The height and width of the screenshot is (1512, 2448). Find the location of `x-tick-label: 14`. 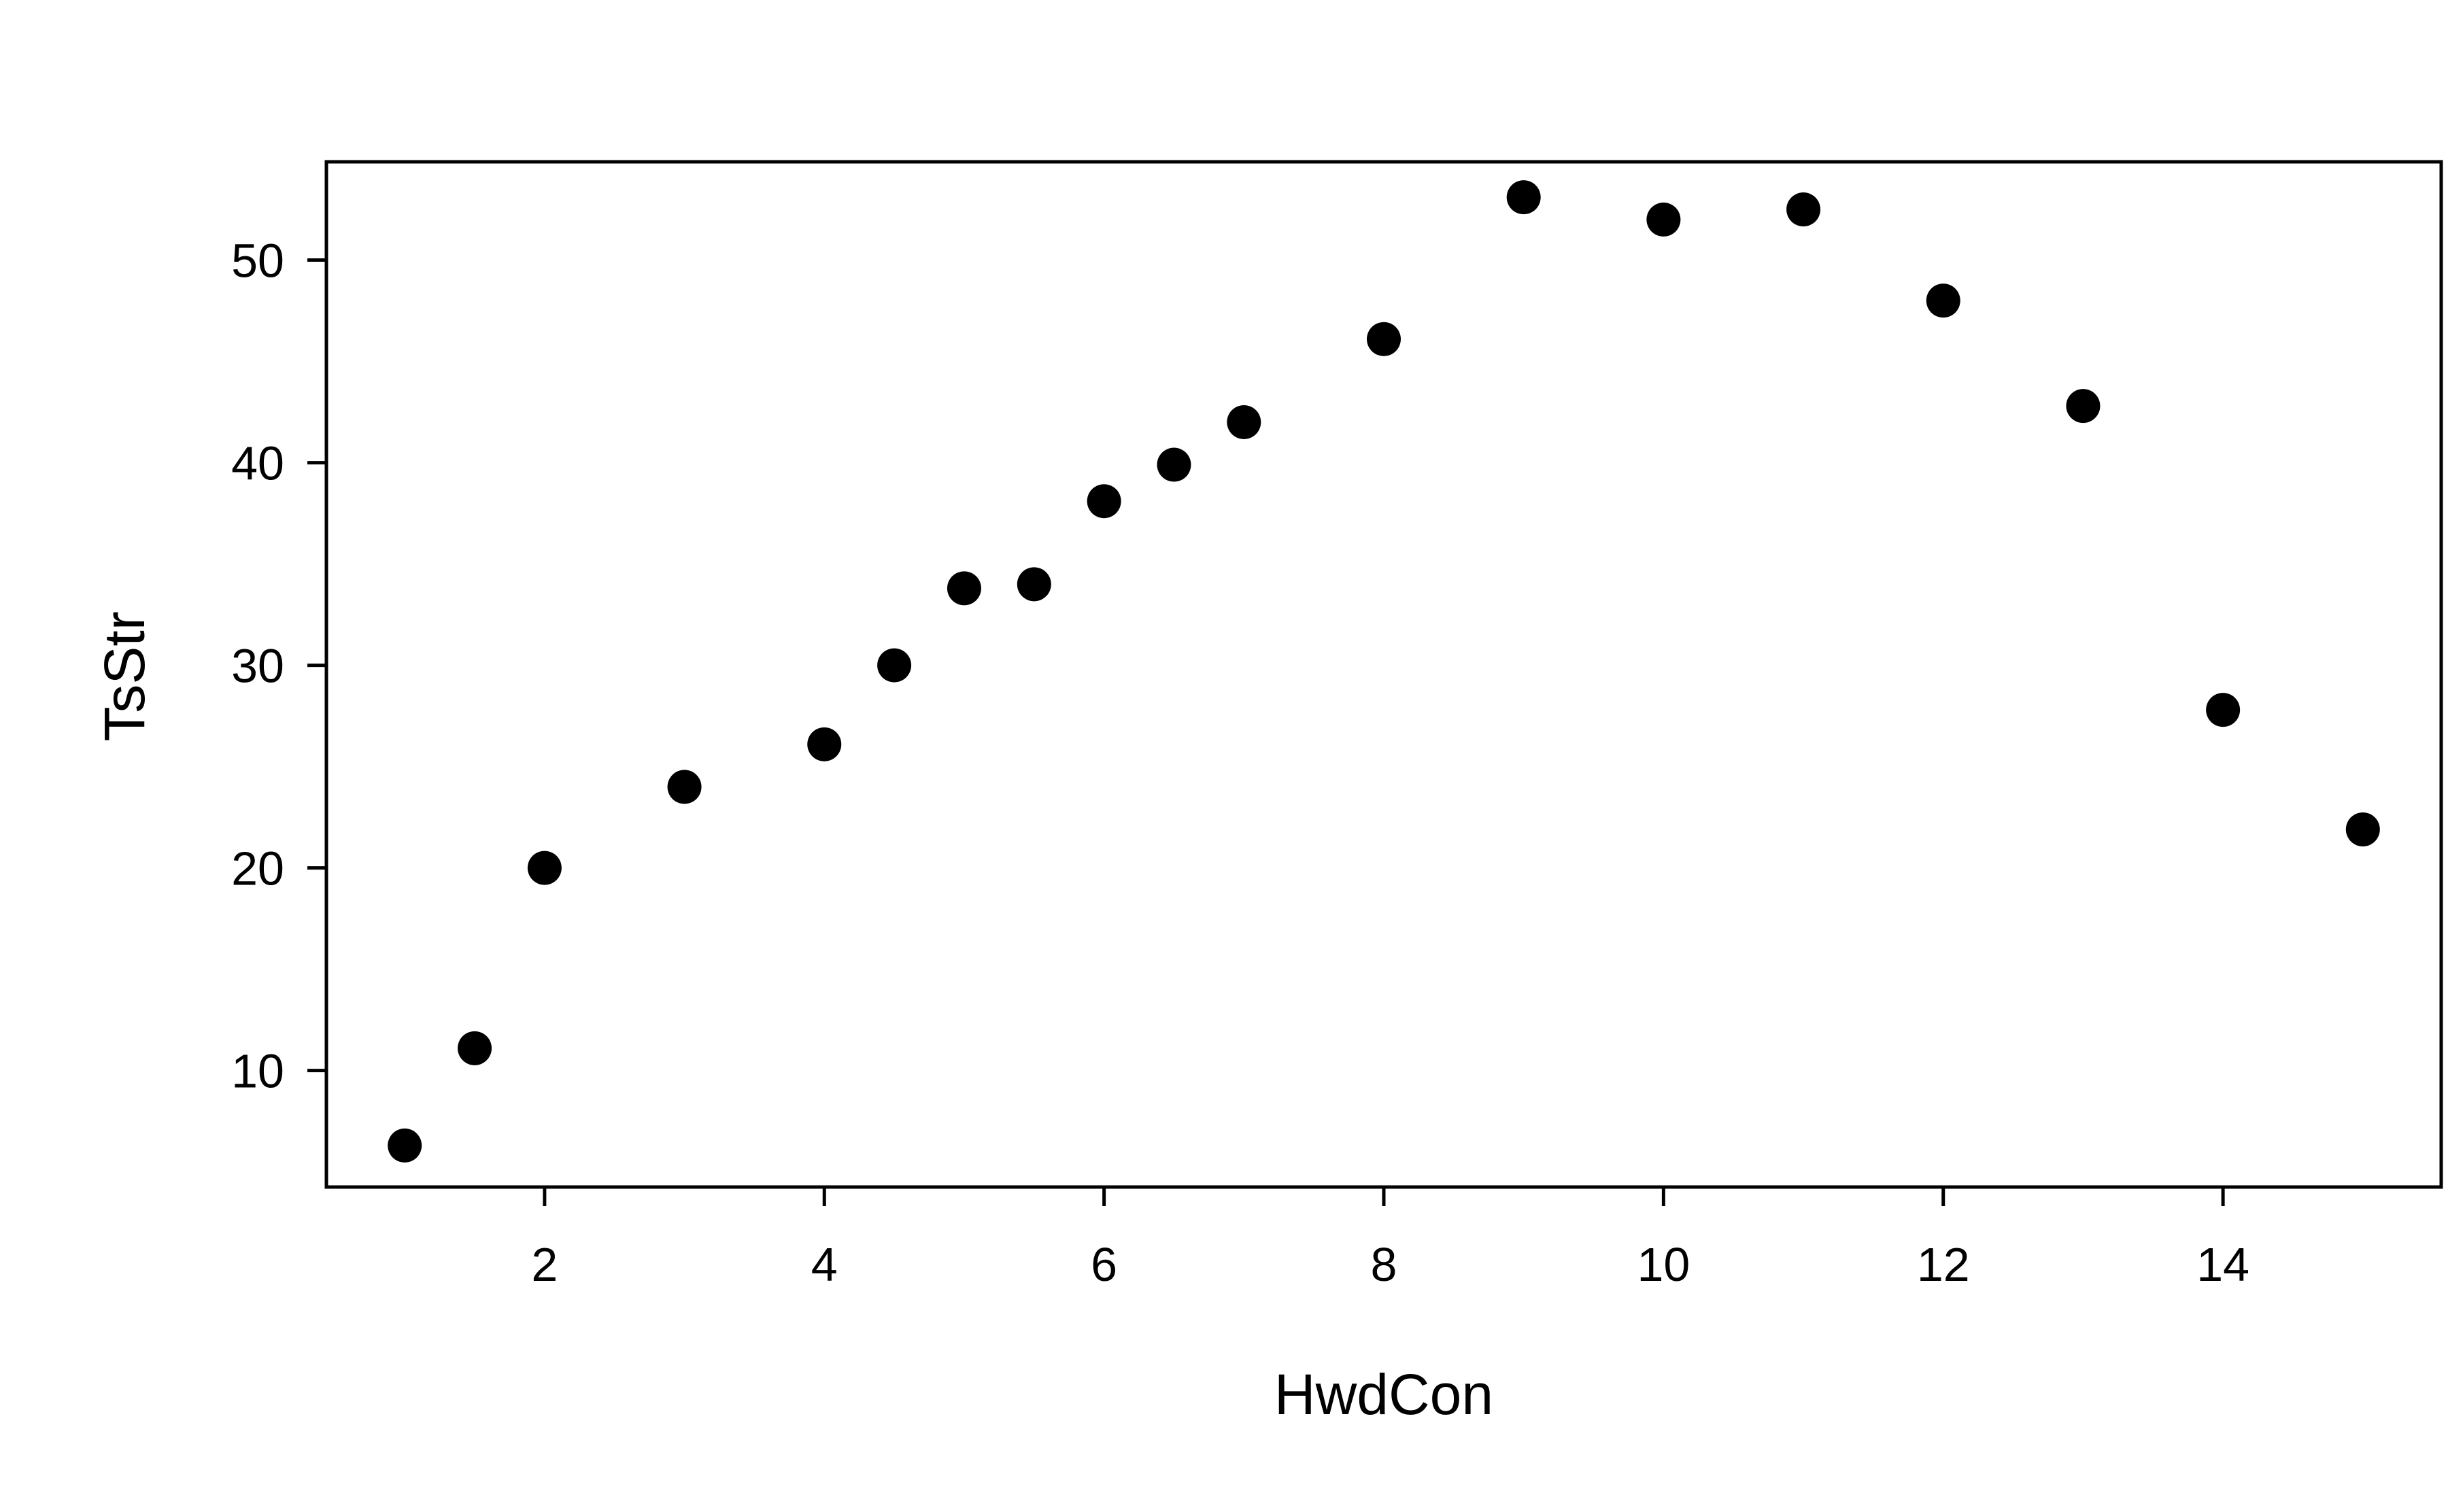

x-tick-label: 14 is located at coordinates (2223, 1264).